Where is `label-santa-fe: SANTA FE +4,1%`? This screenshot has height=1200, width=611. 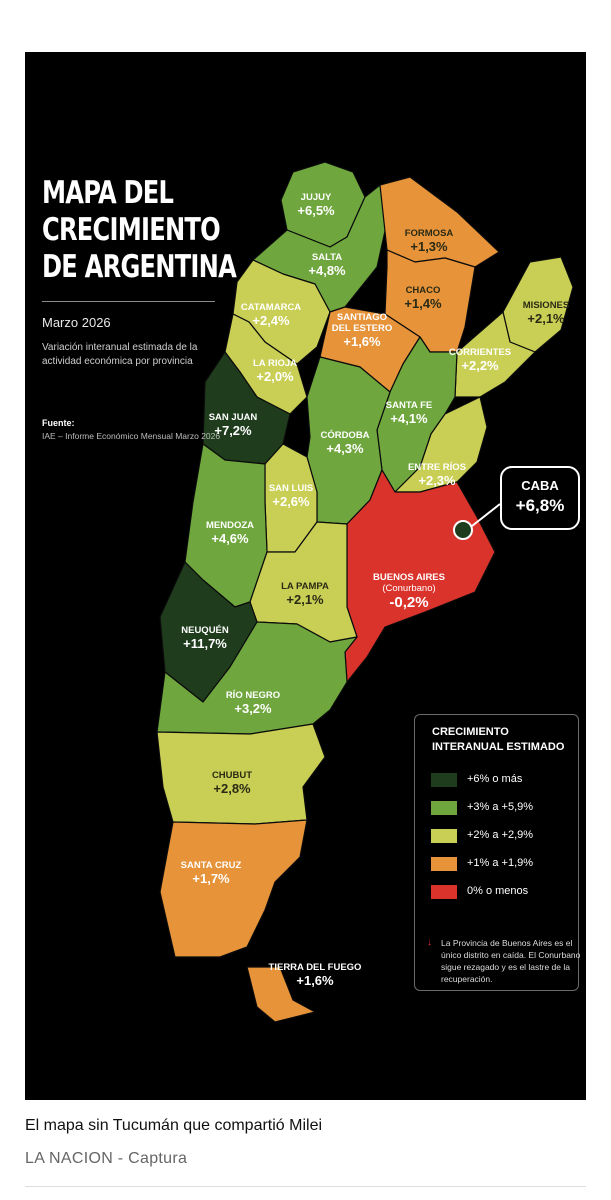
label-santa-fe: SANTA FE +4,1% is located at coordinates (409, 413).